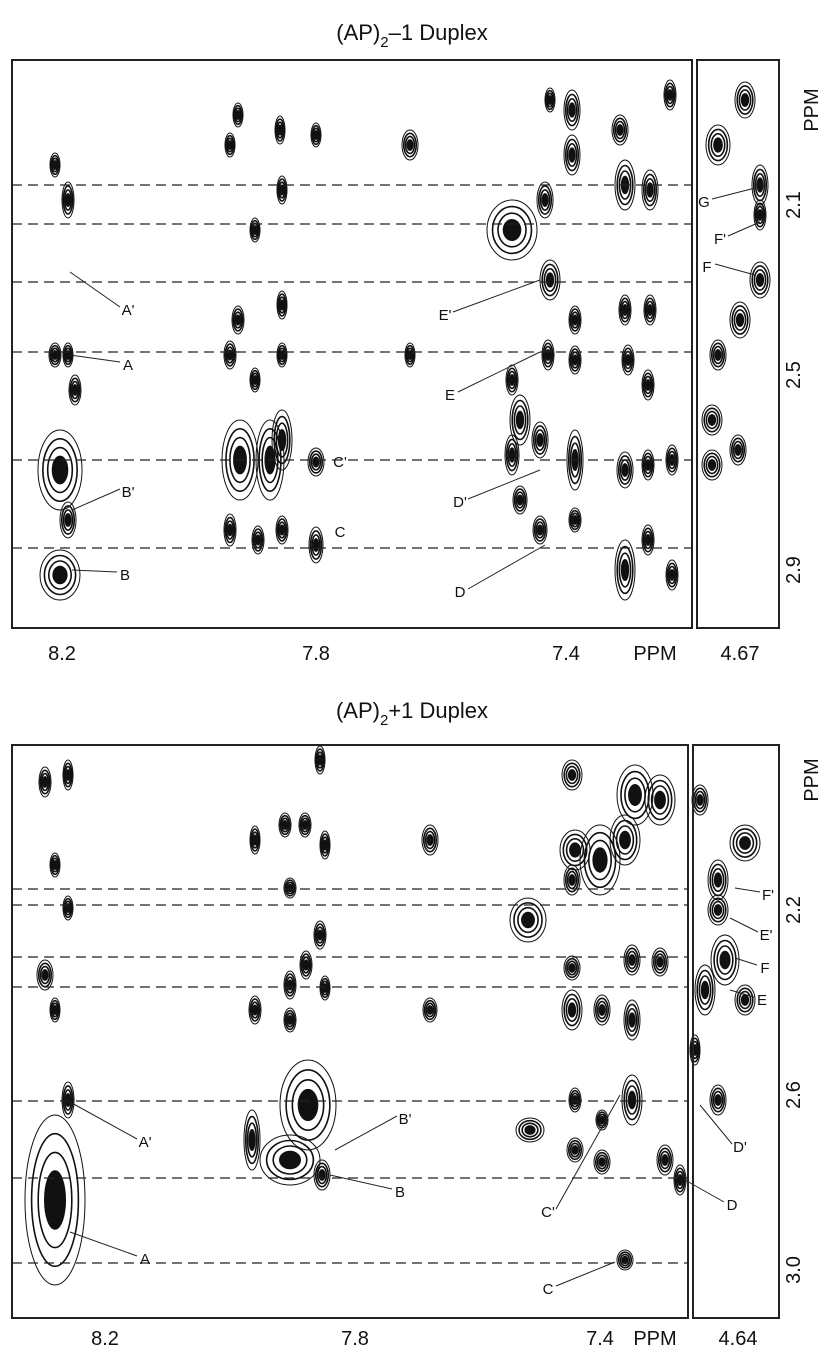 This screenshot has width=824, height=1362. What do you see at coordinates (460, 502) in the screenshot?
I see `peak-label: D'` at bounding box center [460, 502].